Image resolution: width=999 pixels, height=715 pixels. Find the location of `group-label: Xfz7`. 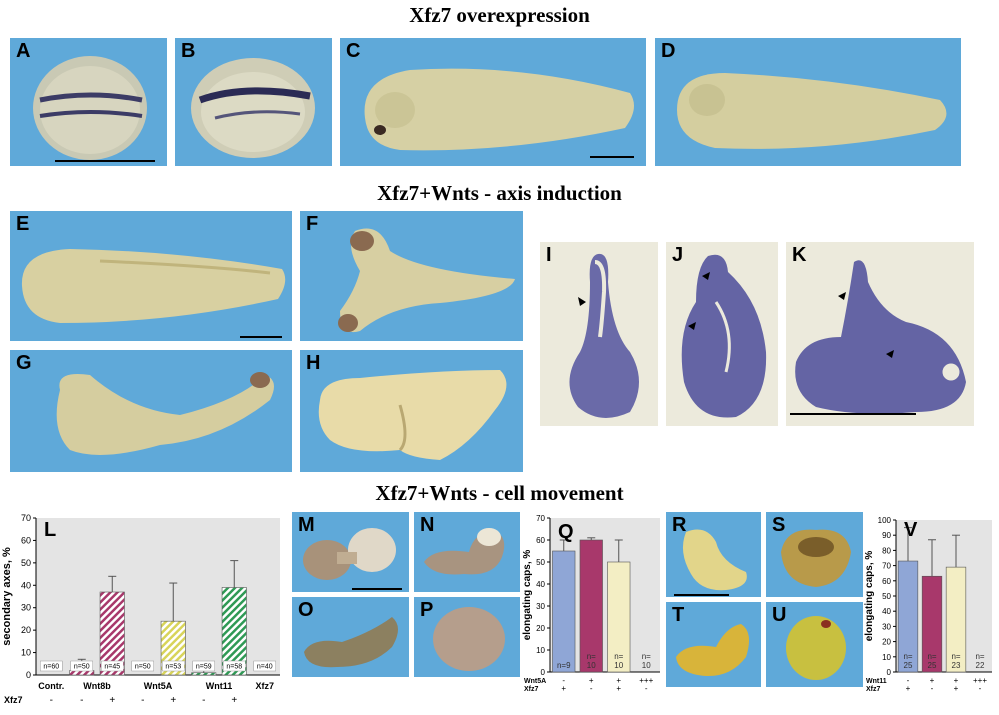

group-label: Xfz7 is located at coordinates (264, 686).